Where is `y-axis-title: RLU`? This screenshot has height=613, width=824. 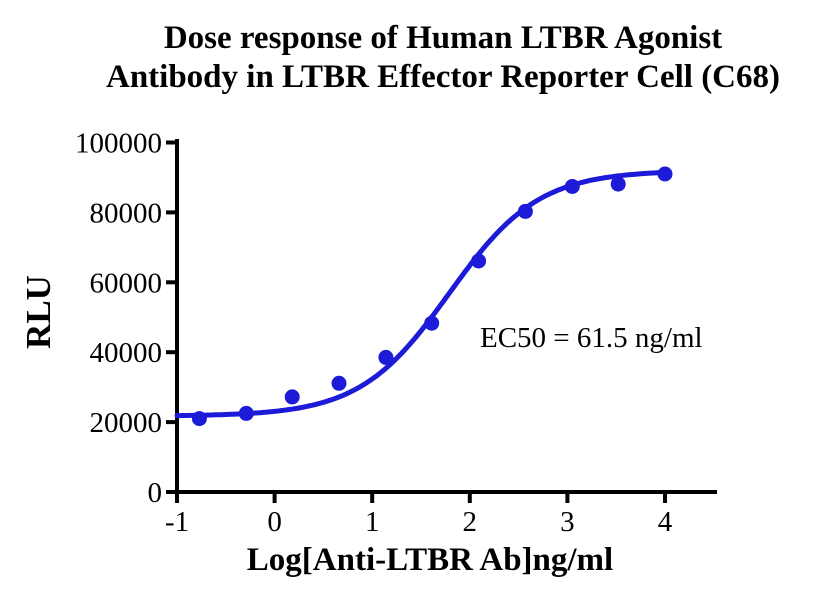
y-axis-title: RLU is located at coordinates (38, 312).